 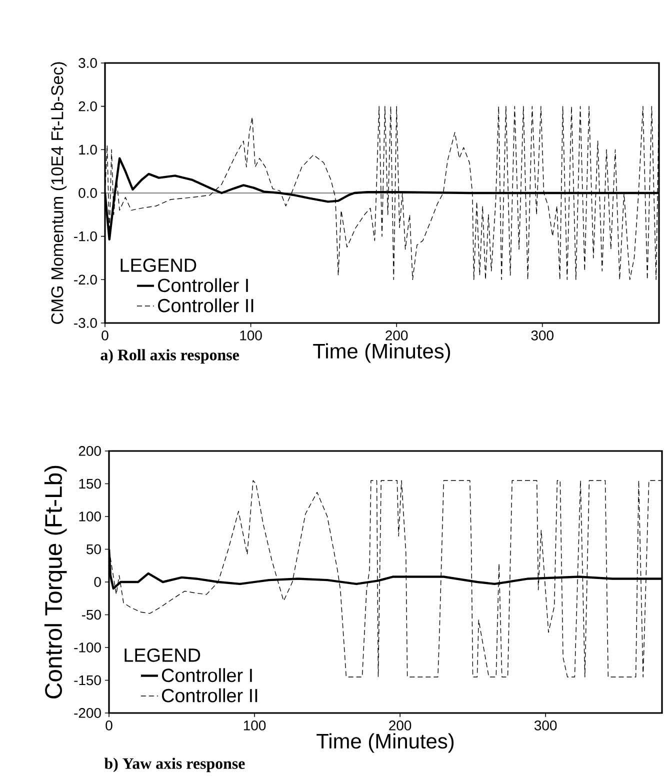 I want to click on y-tick-label: -1.0, so click(x=85, y=236).